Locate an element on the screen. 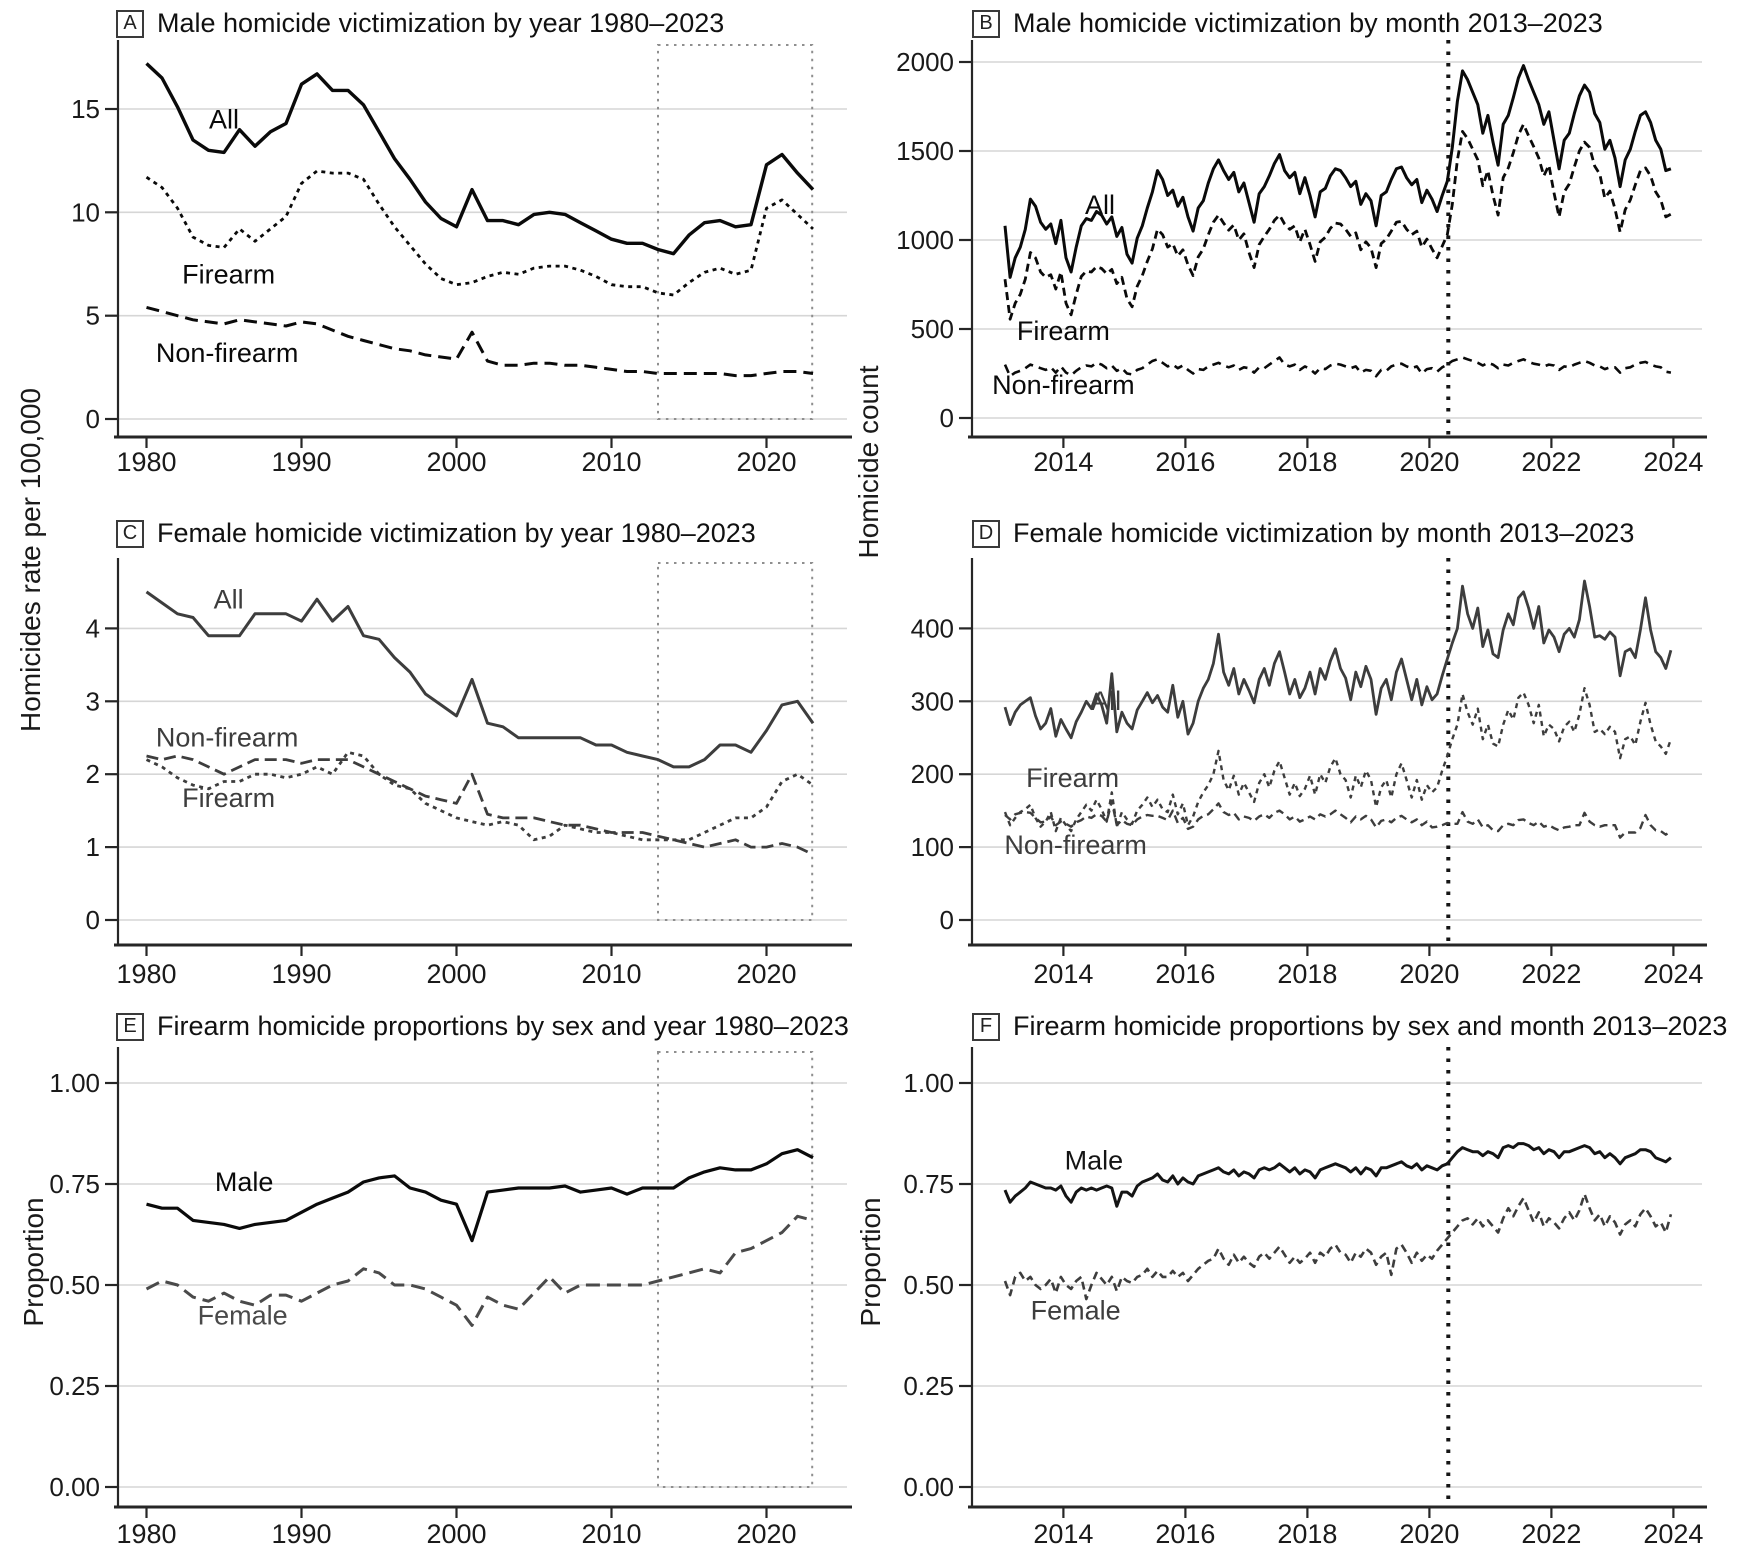  y-axis-label-count: Homicide count is located at coordinates (868, 462).